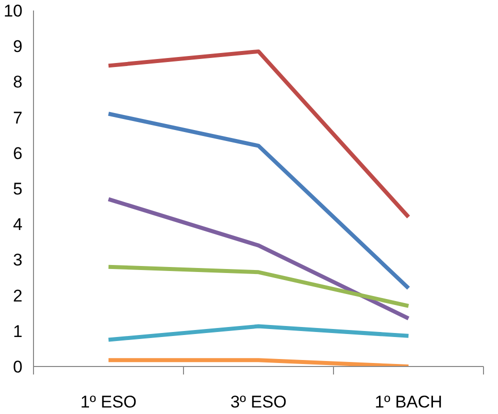 Image resolution: width=498 pixels, height=414 pixels. What do you see at coordinates (18, 46) in the screenshot?
I see `y-tick-label: 9` at bounding box center [18, 46].